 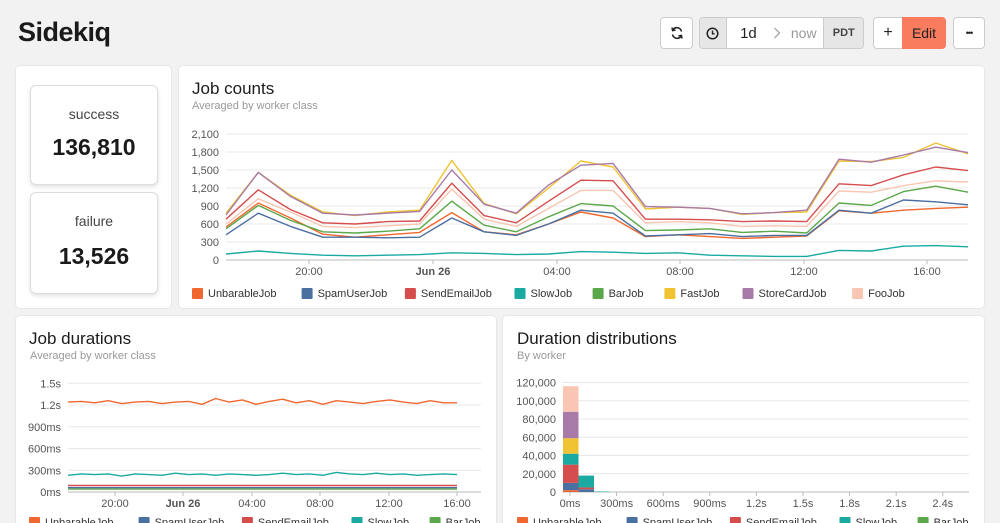 What do you see at coordinates (969, 33) in the screenshot?
I see `more-options-button: •••` at bounding box center [969, 33].